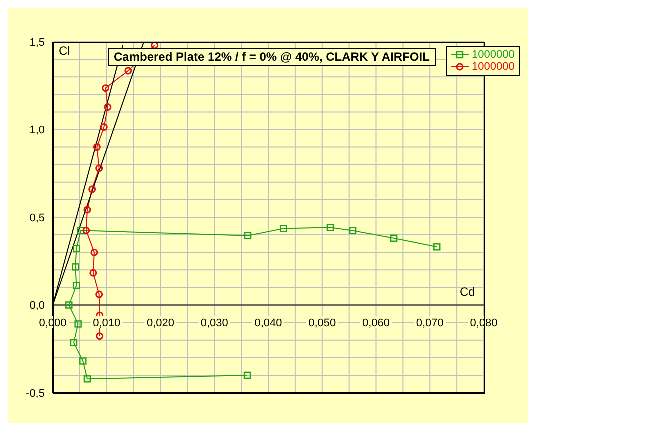 The height and width of the screenshot is (423, 660). Describe the element at coordinates (37, 218) in the screenshot. I see `y-tick-label: 0,5` at that location.